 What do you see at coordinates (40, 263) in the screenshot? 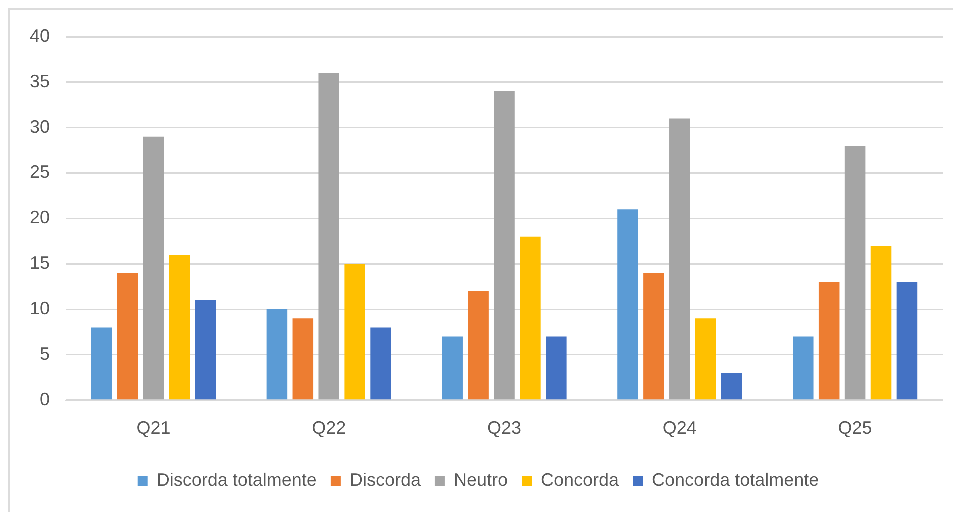
I see `y-tick-label: 15` at bounding box center [40, 263].